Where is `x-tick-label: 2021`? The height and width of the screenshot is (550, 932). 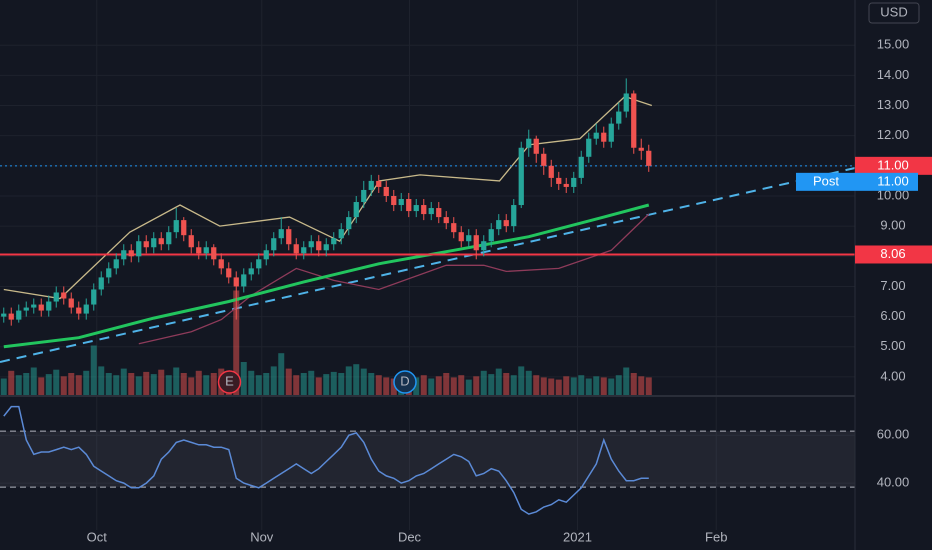
x-tick-label: 2021 is located at coordinates (577, 536).